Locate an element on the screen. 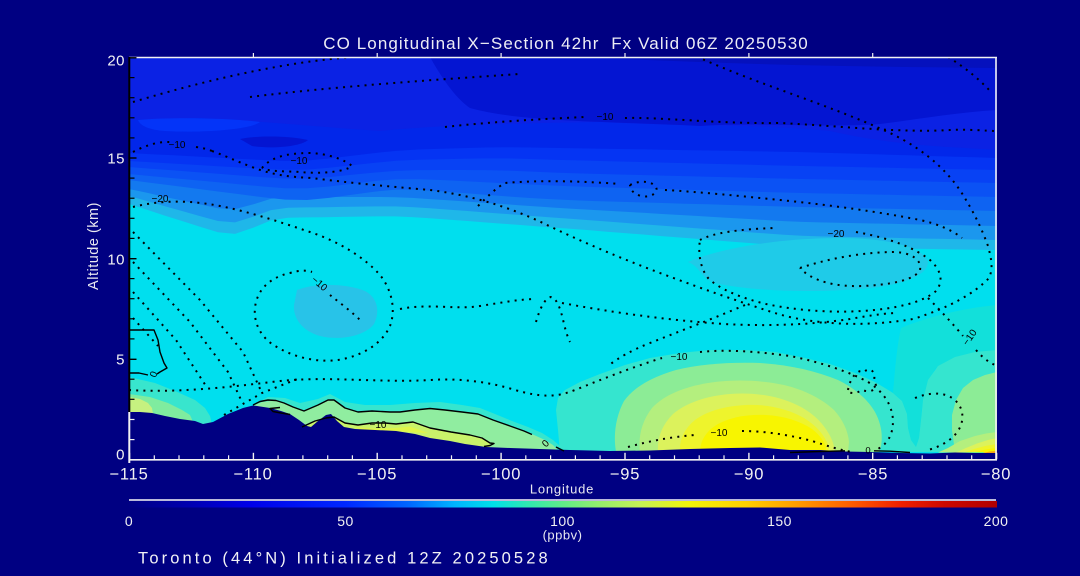 The height and width of the screenshot is (576, 1080). svg-text: −105 is located at coordinates (377, 475).